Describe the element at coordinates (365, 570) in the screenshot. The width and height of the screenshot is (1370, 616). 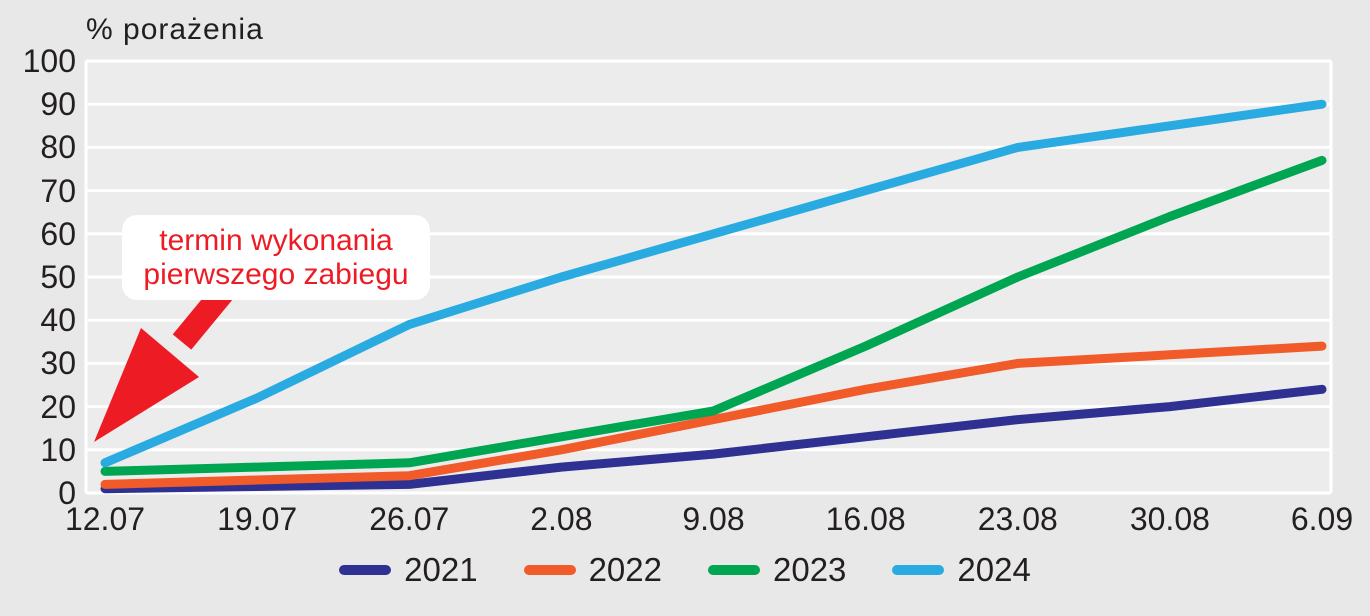
I see `legend-swatch-2021` at that location.